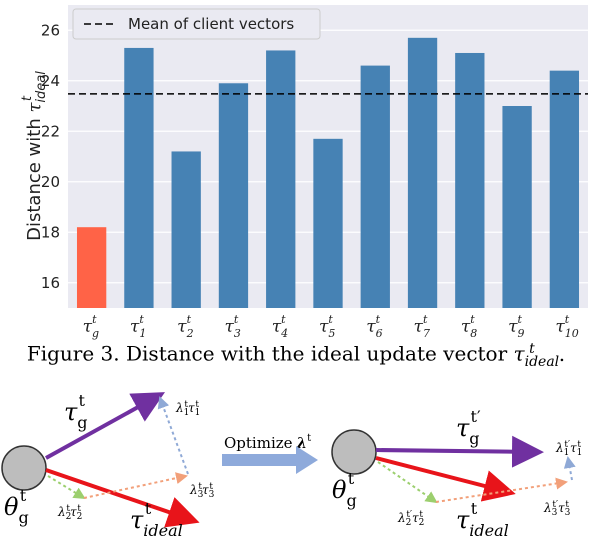 This screenshot has width=592, height=540. I want to click on x-tick-label: τ10t, so click(566, 326).